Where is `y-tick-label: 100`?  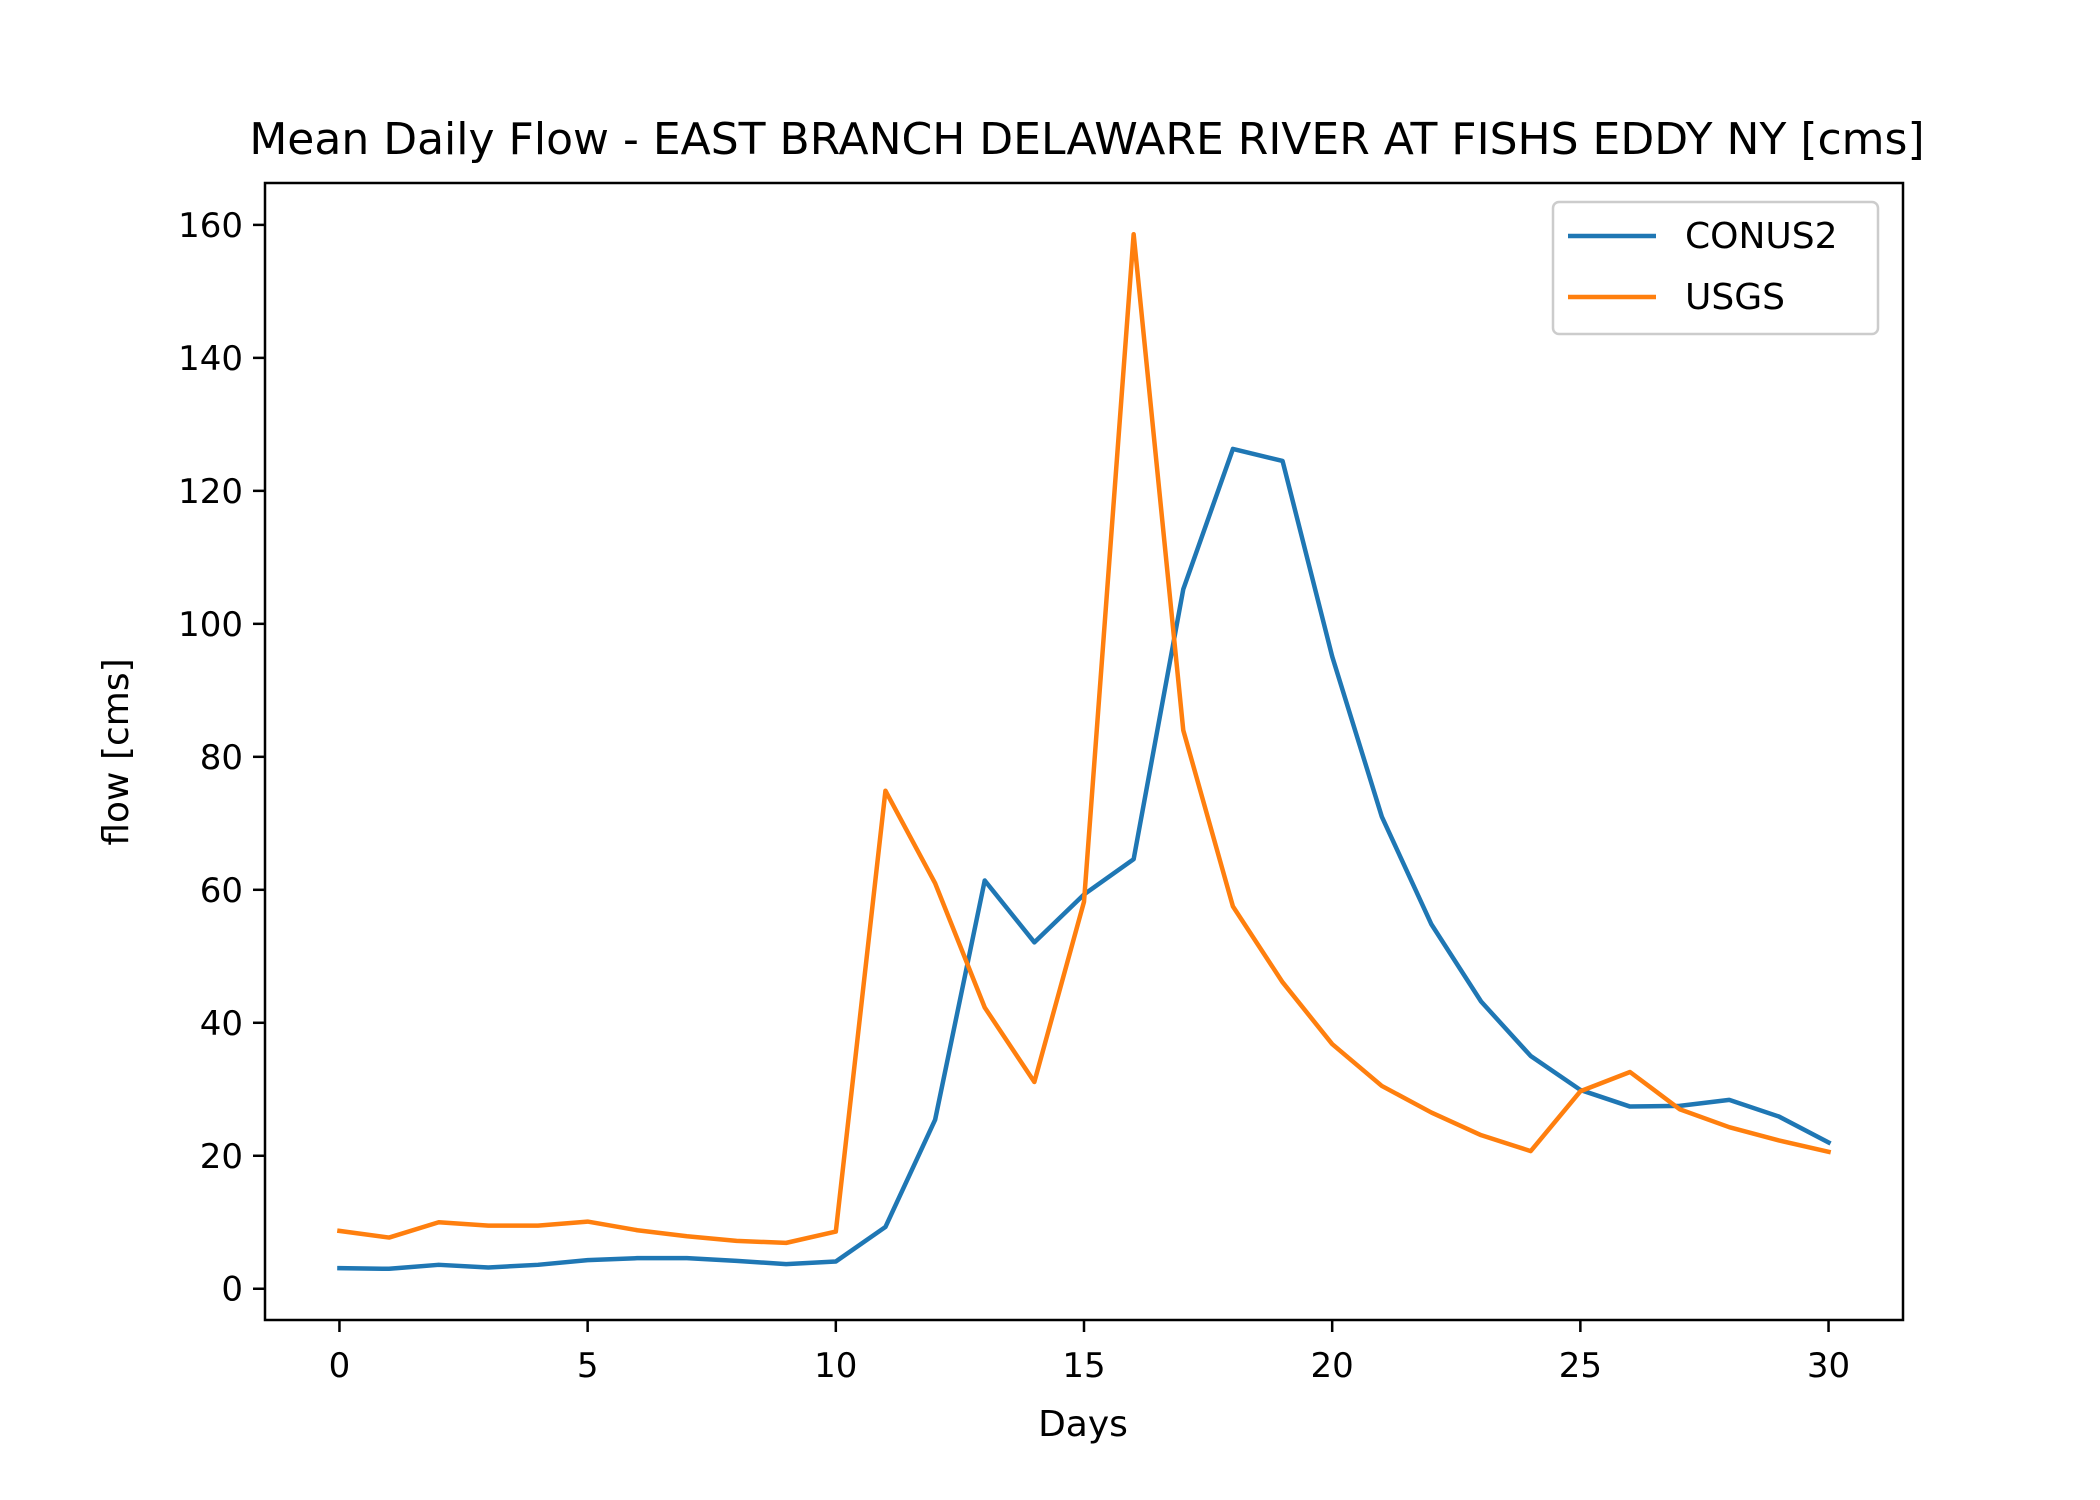
y-tick-label: 100 is located at coordinates (210, 625).